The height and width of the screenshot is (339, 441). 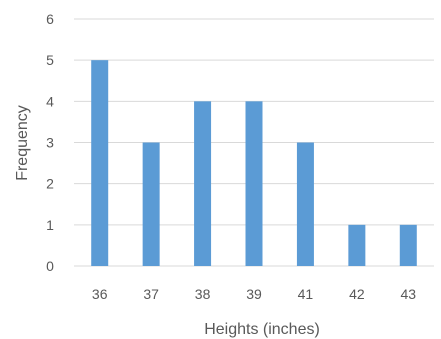 I want to click on x-tick-label-39: 39, so click(x=254, y=294).